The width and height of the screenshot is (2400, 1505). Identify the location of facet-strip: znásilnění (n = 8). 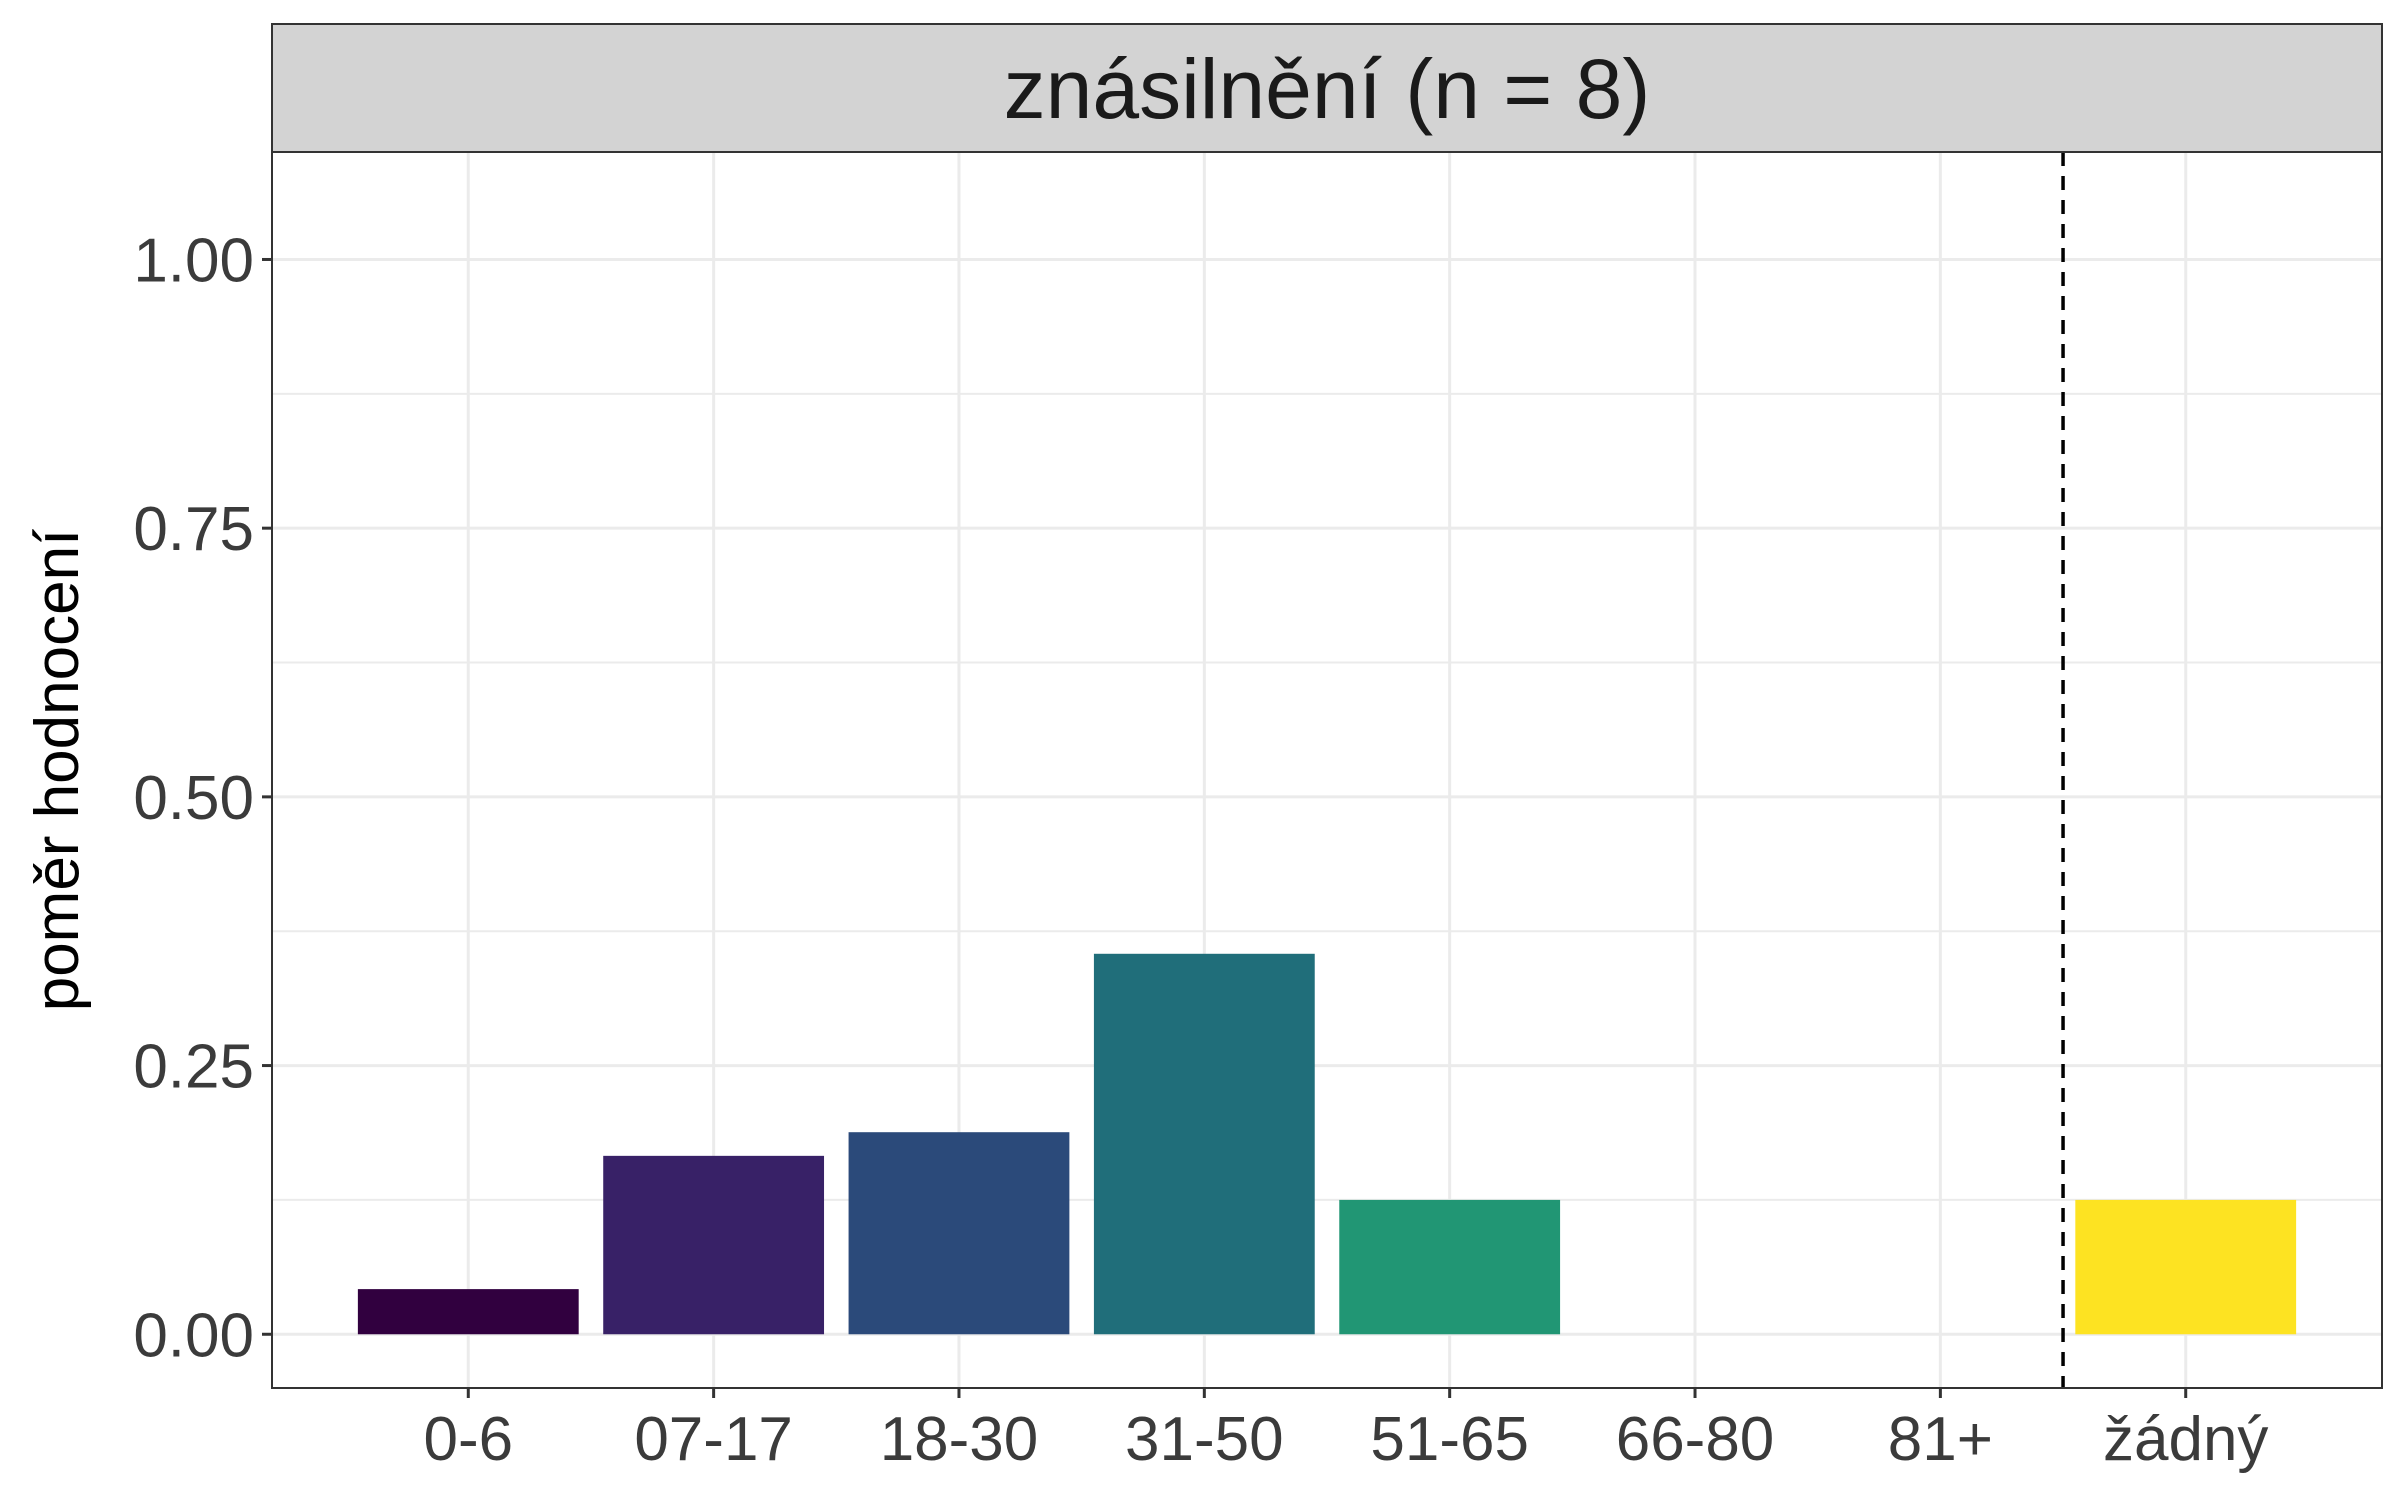
(1327, 88).